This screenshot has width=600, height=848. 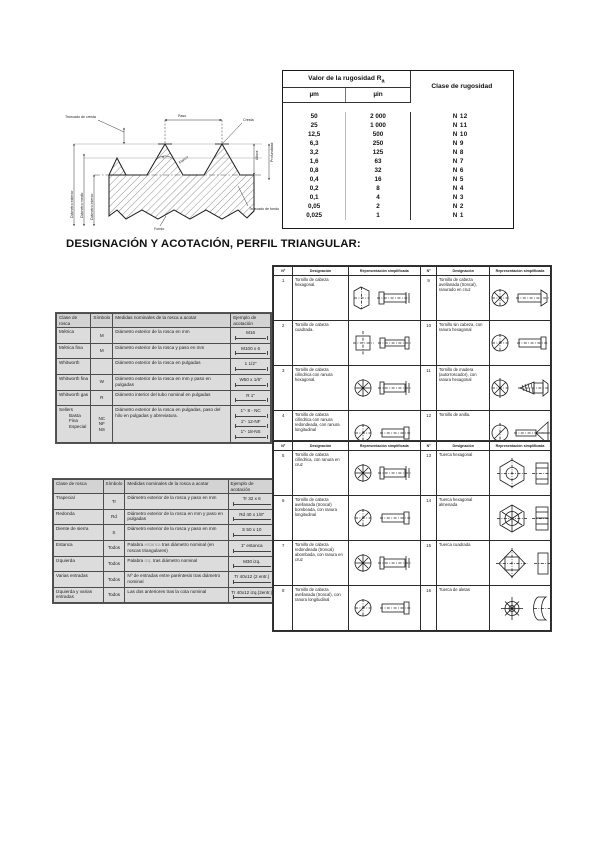 I want to click on thread-symbol: Rd, so click(x=114, y=517).